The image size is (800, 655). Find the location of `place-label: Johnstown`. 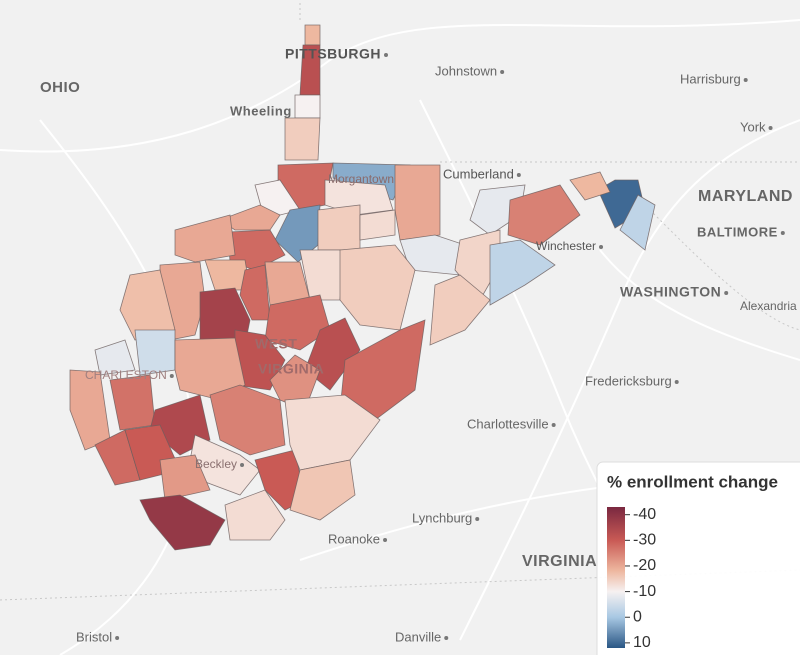

place-label: Johnstown is located at coordinates (466, 70).